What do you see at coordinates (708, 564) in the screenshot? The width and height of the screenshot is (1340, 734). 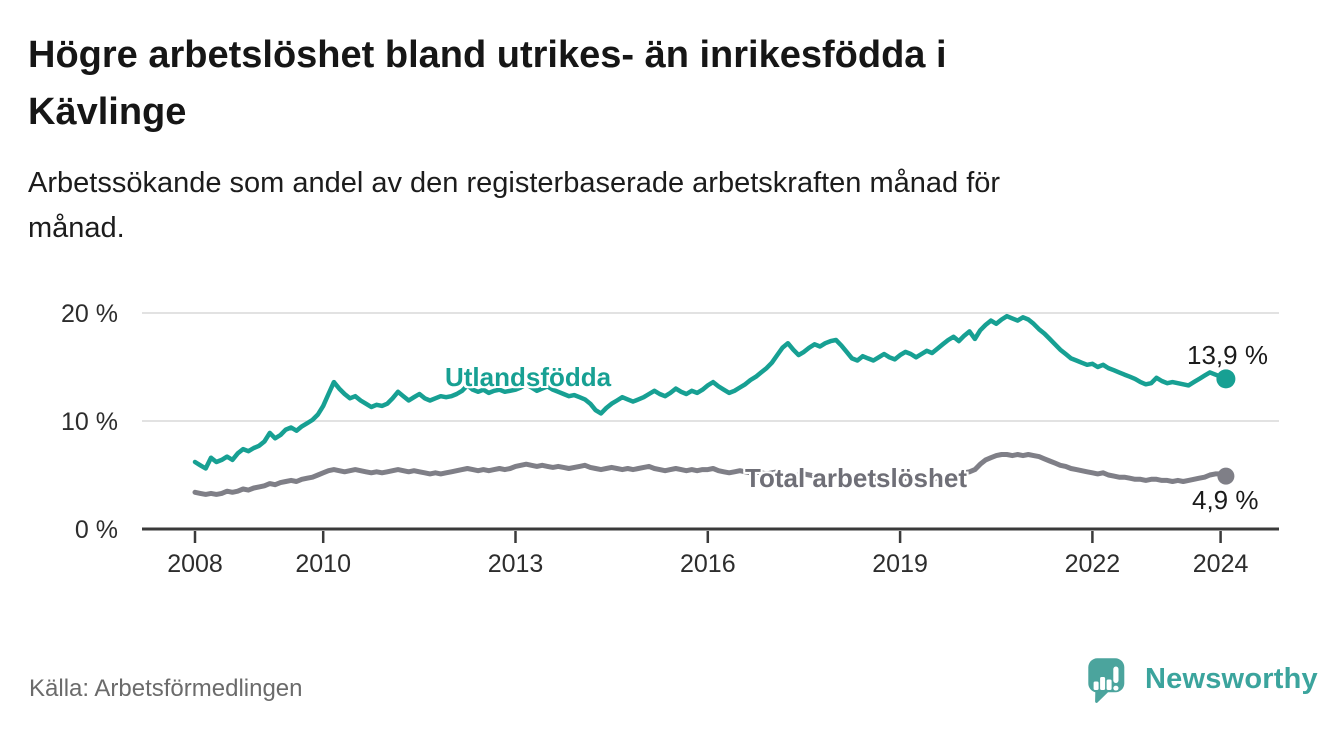 I see `x-axis-tick-label: 2016` at bounding box center [708, 564].